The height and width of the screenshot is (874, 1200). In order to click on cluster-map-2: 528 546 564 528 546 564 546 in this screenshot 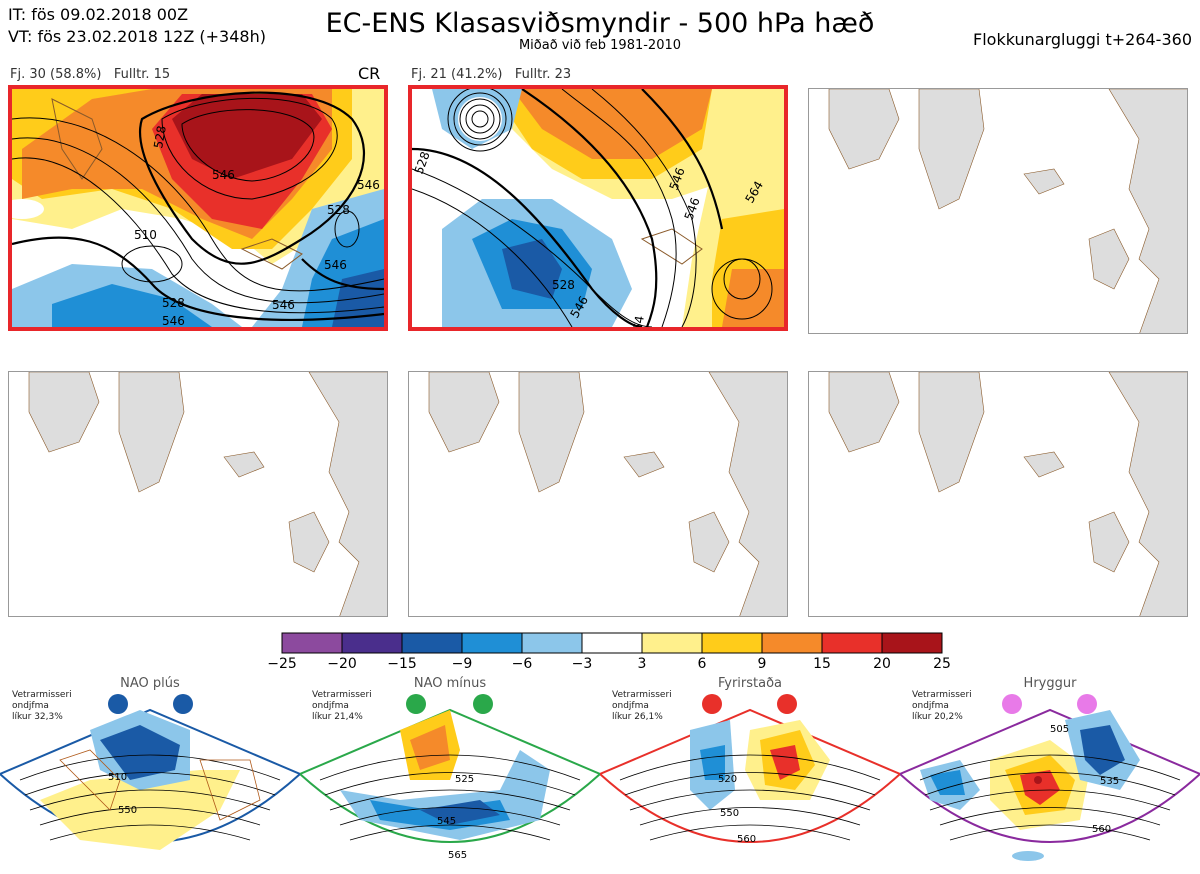, I will do `click(598, 208)`.